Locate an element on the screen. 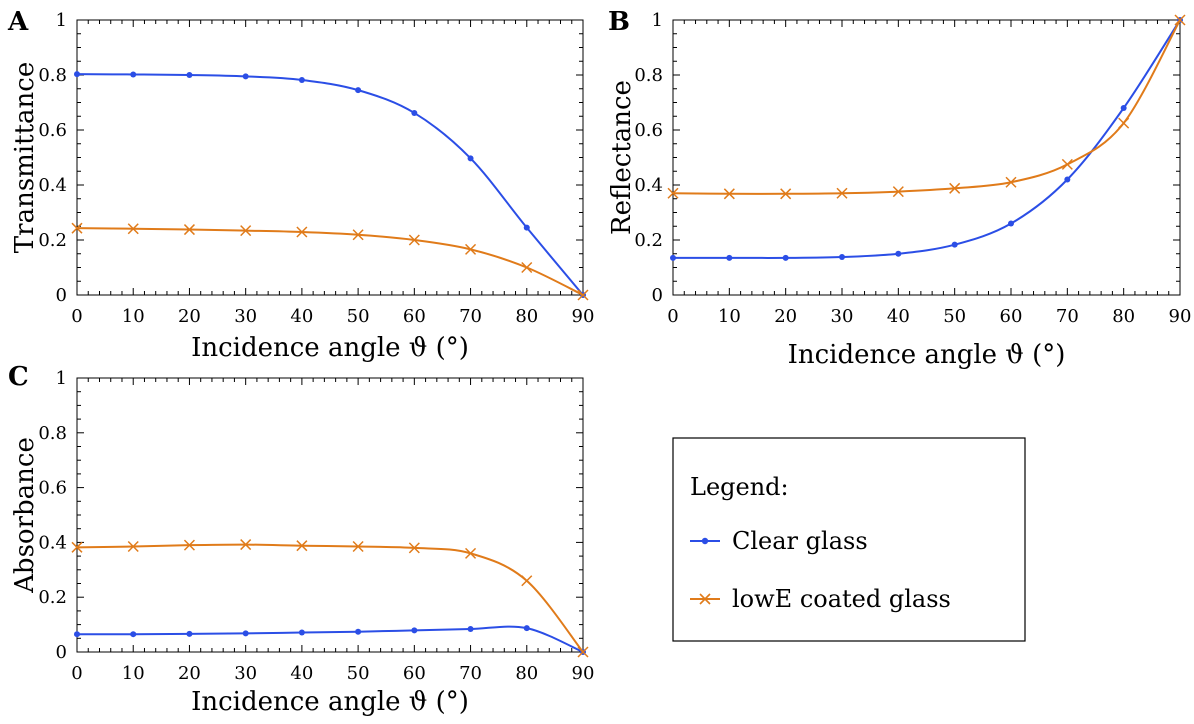 The width and height of the screenshot is (1194, 724). panel-letter: B is located at coordinates (619, 22).